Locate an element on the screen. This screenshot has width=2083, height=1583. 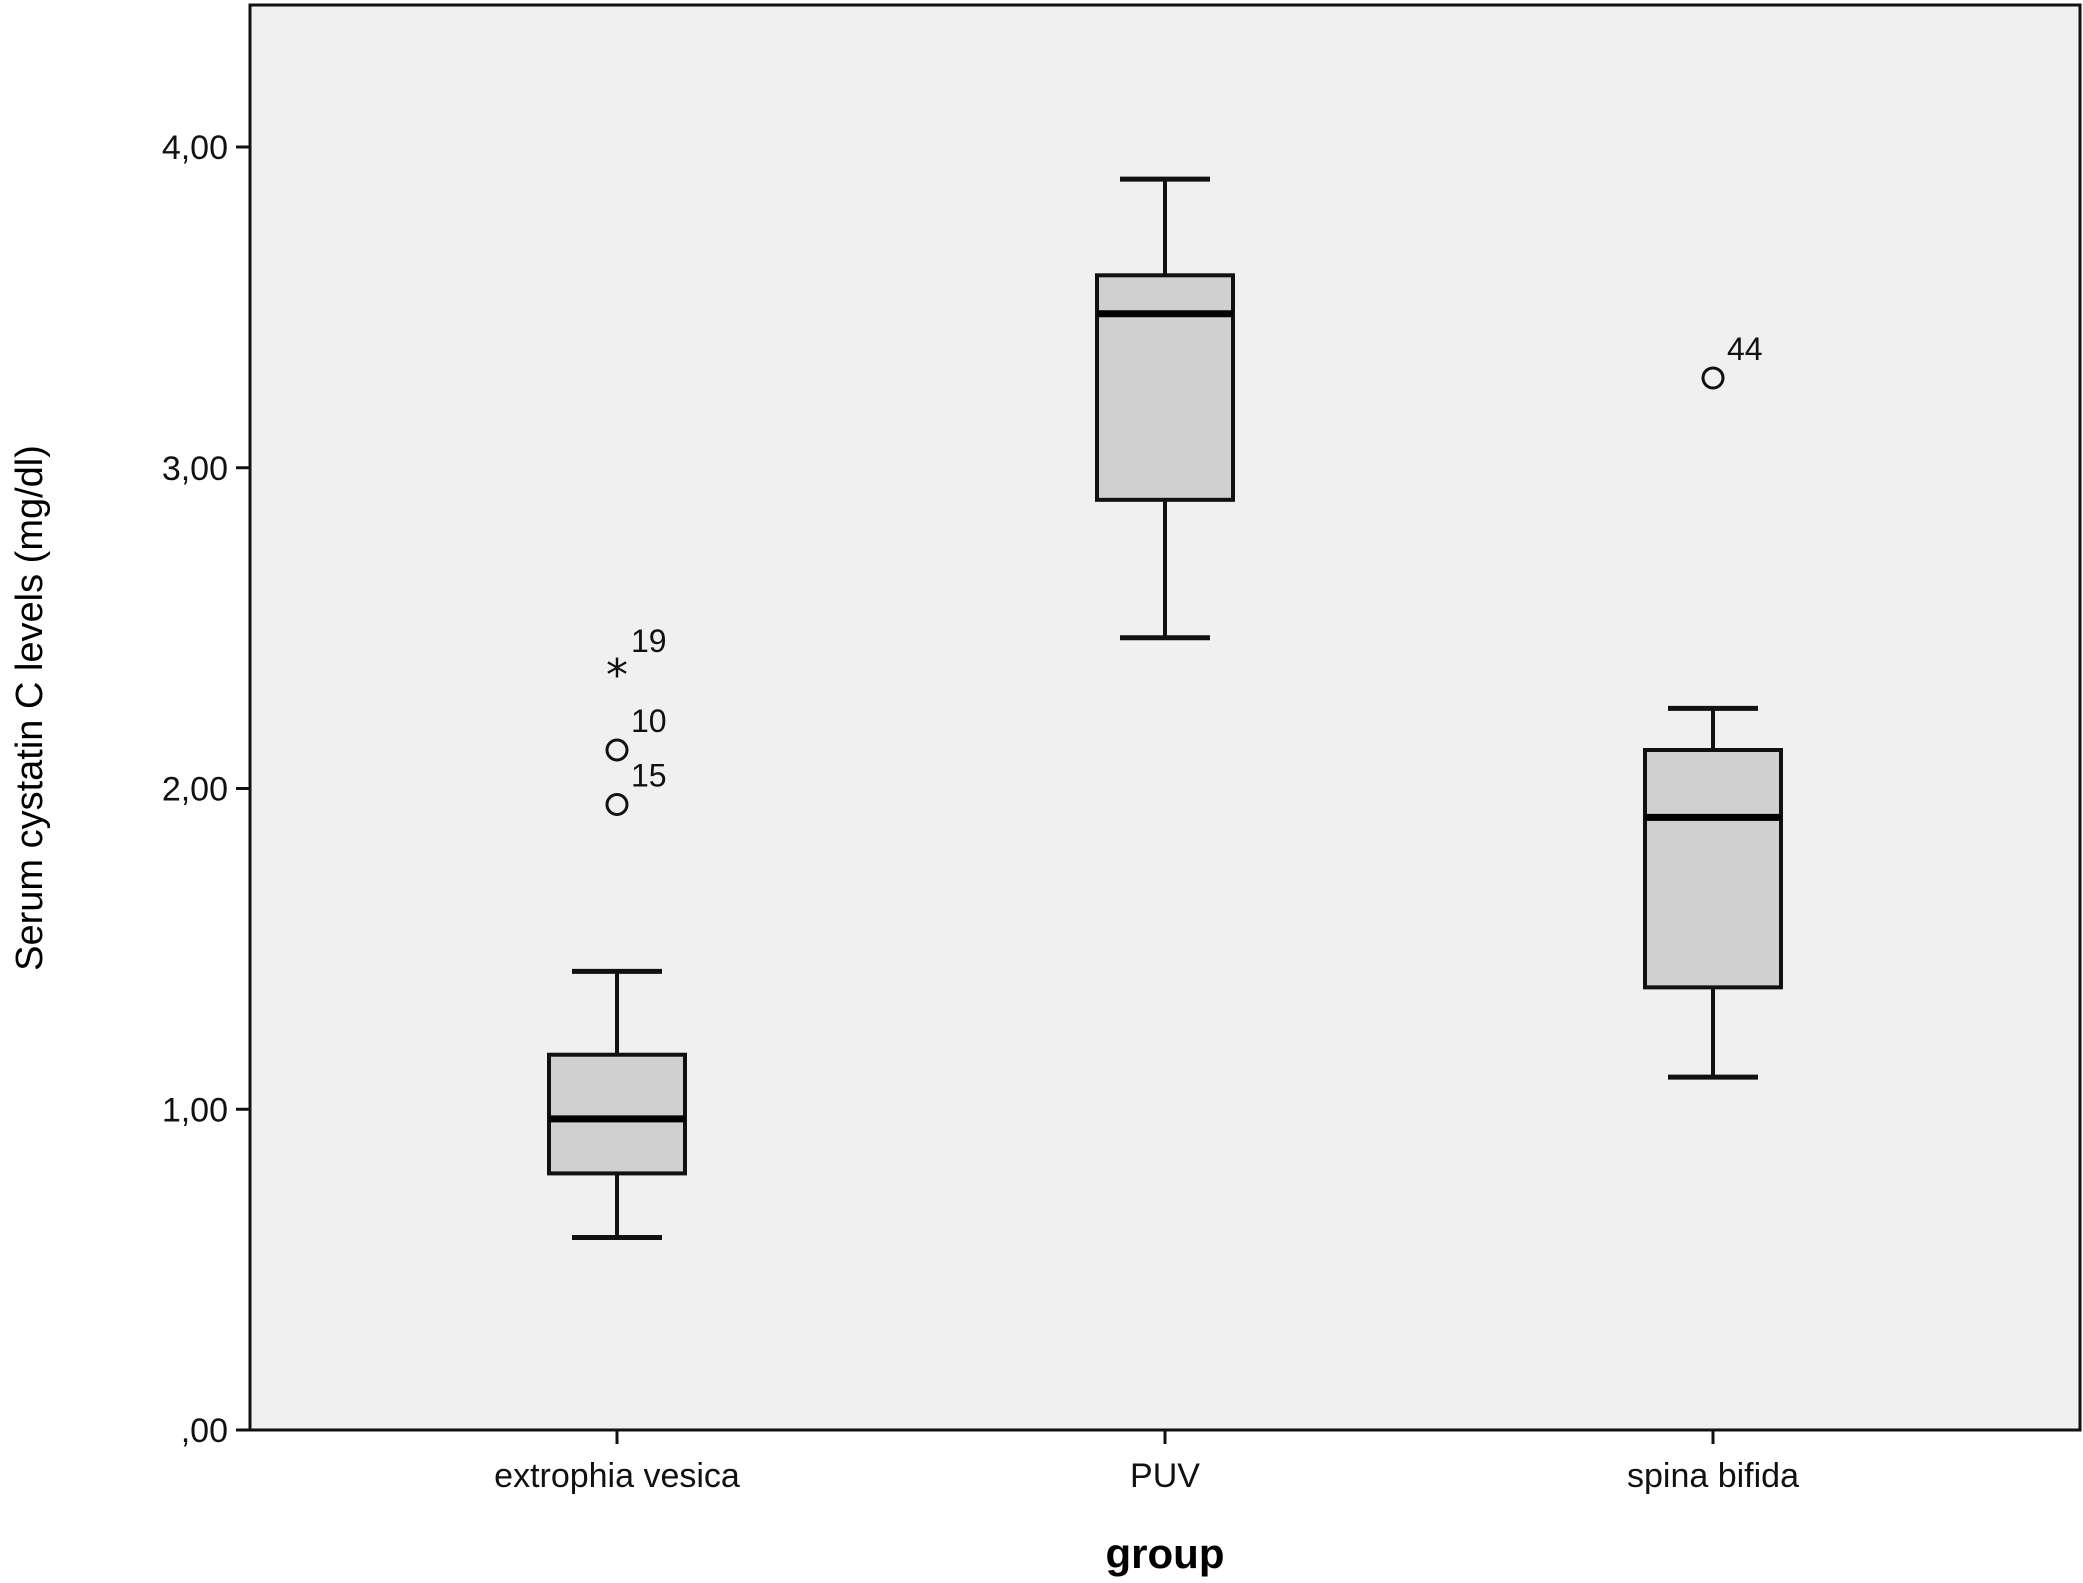
outlier-label: 19 is located at coordinates (649, 641).